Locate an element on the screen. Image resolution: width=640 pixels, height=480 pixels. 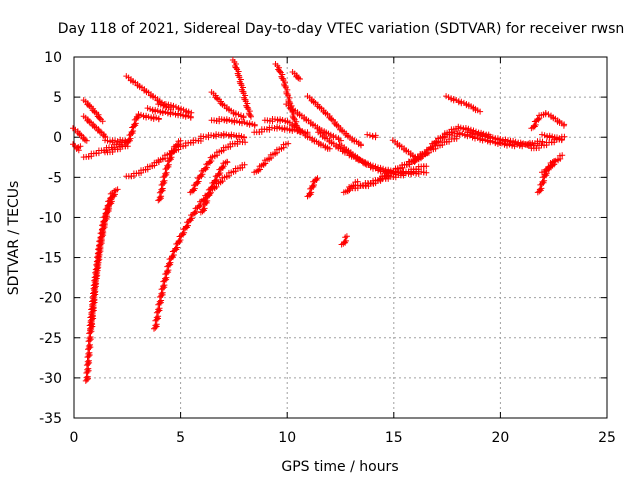
y-tick-label: -5 is located at coordinates (55, 178).